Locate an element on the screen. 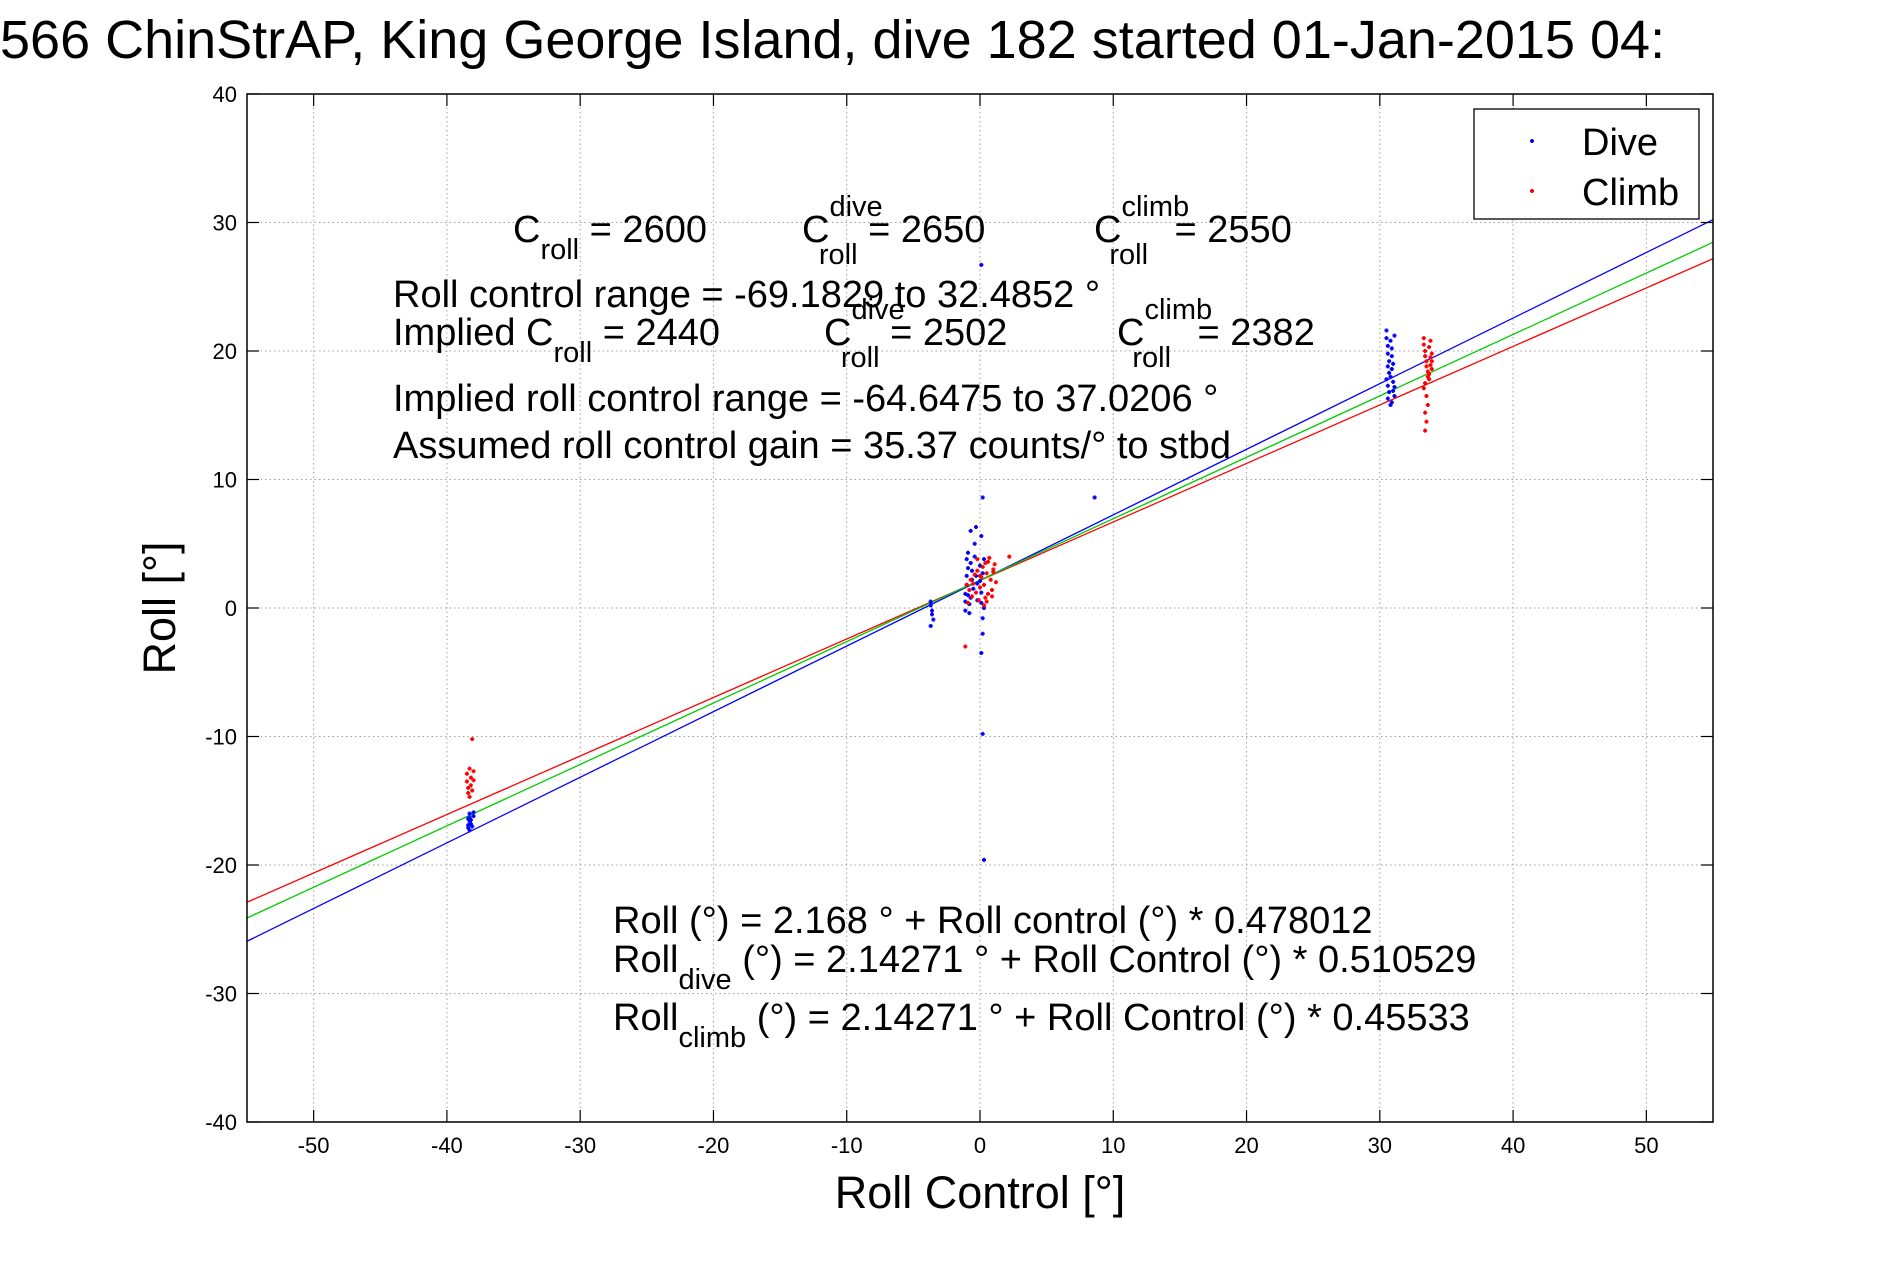  y-tick-label: 10 is located at coordinates (225, 480).